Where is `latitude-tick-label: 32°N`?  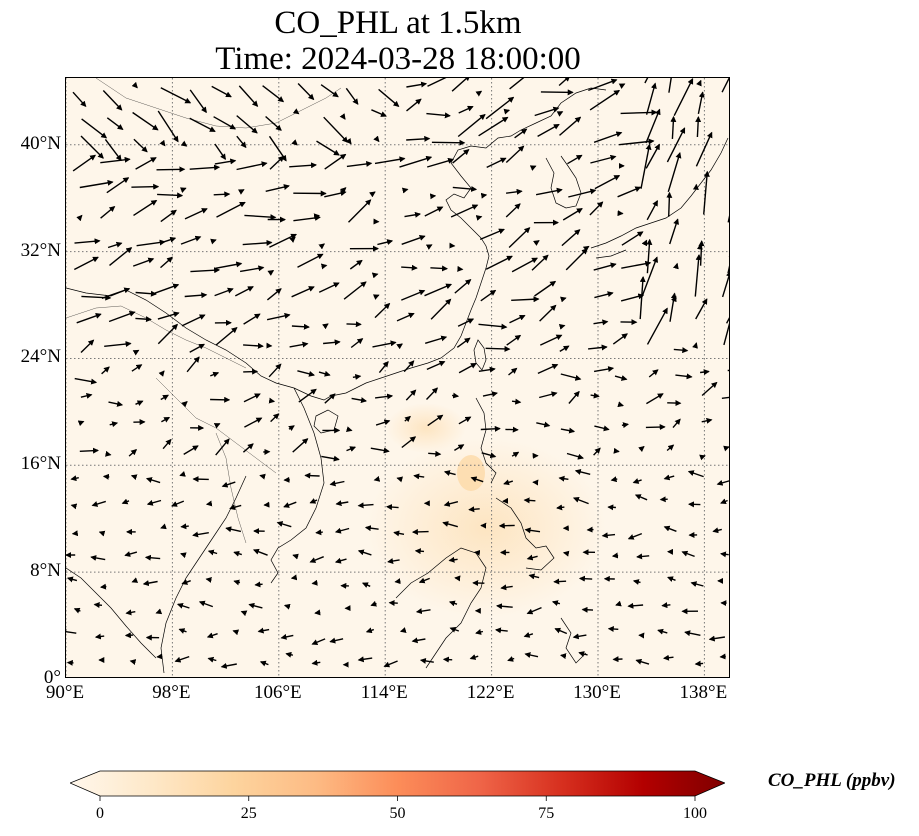 latitude-tick-label: 32°N is located at coordinates (40, 250).